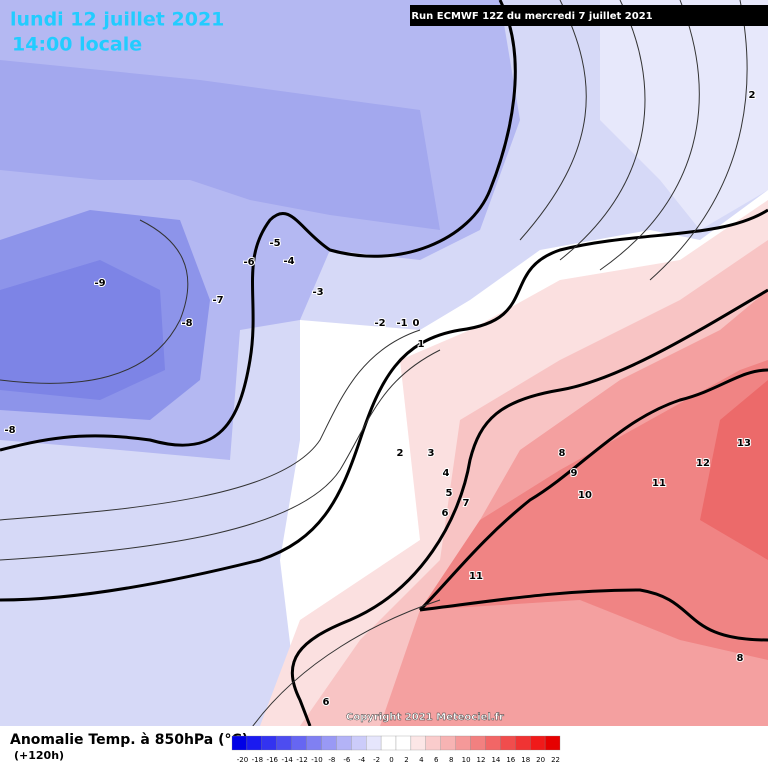  What do you see at coordinates (379, 323) in the screenshot?
I see `contour-label: -2` at bounding box center [379, 323].